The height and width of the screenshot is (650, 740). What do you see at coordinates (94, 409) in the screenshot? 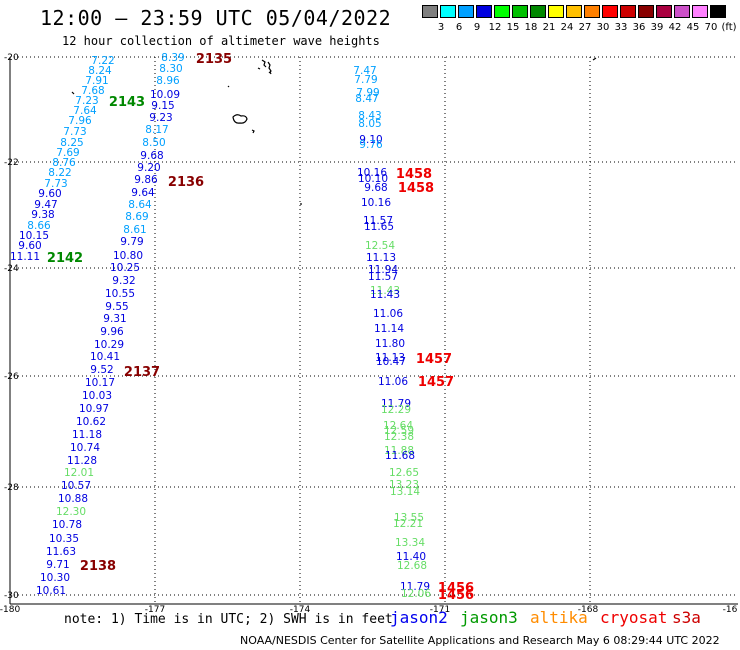
I see `wave-height-value: 10.97` at bounding box center [94, 409].